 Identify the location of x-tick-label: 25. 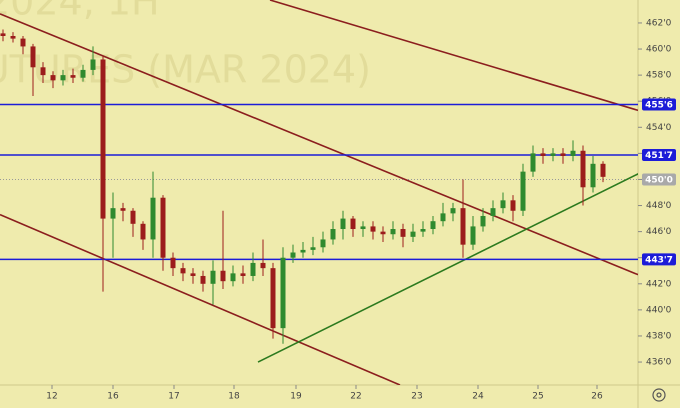
(537, 397).